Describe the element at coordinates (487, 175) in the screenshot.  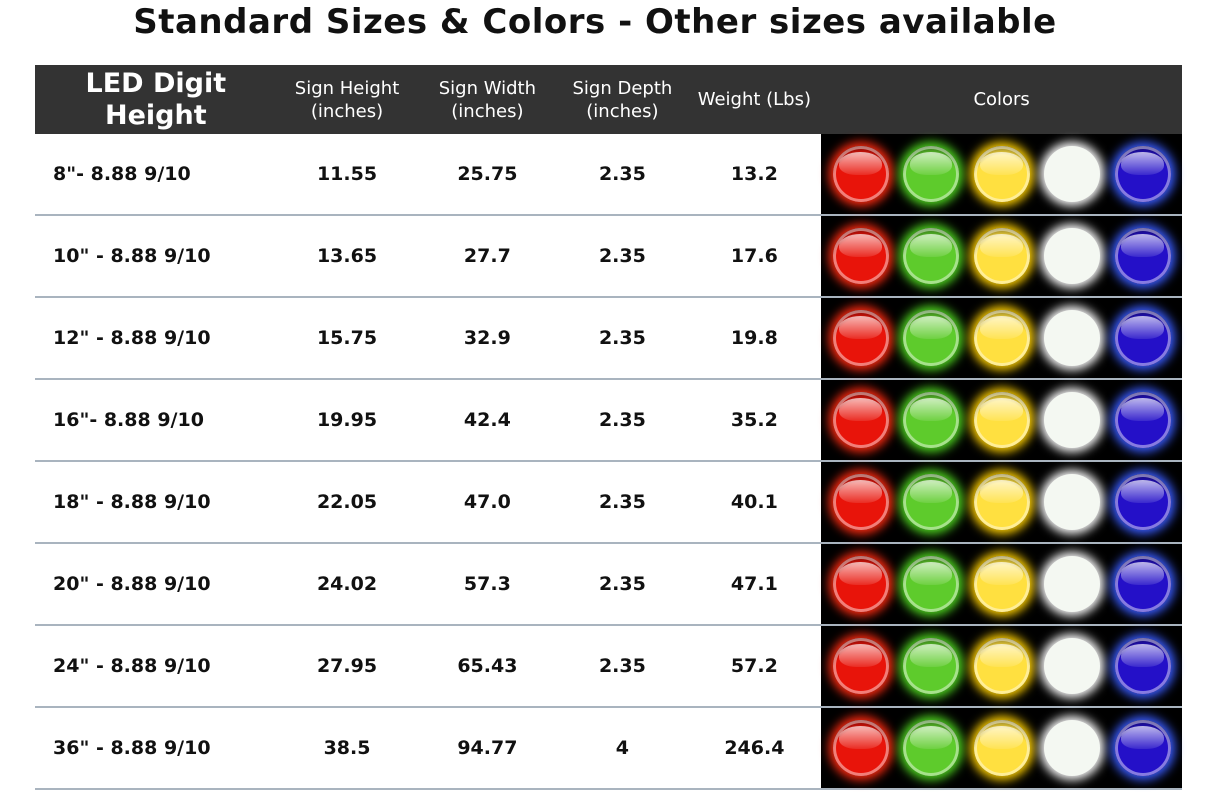
I see `sign-width-cell: 25.75` at that location.